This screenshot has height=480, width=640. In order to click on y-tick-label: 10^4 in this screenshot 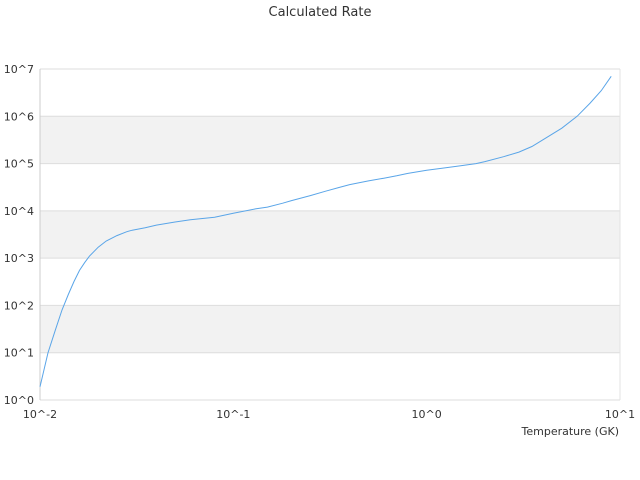, I will do `click(19, 211)`.